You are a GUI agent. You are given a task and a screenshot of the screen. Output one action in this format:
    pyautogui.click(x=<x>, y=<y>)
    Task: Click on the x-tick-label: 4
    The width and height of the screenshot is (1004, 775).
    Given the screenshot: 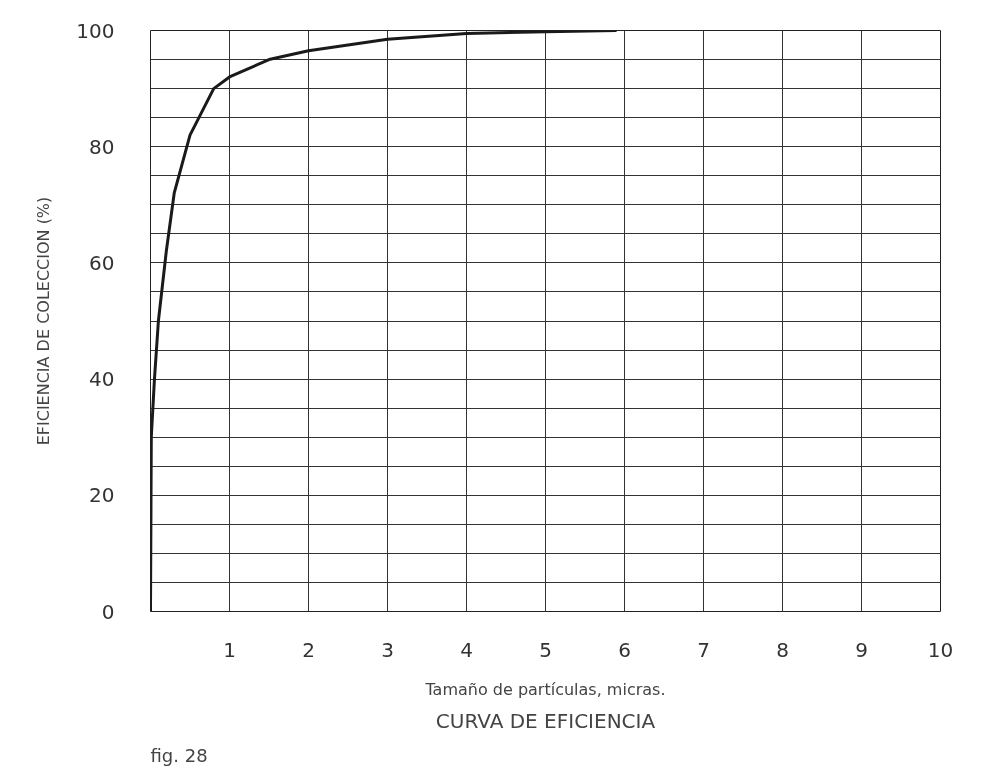 What is the action you would take?
    pyautogui.click(x=466, y=649)
    